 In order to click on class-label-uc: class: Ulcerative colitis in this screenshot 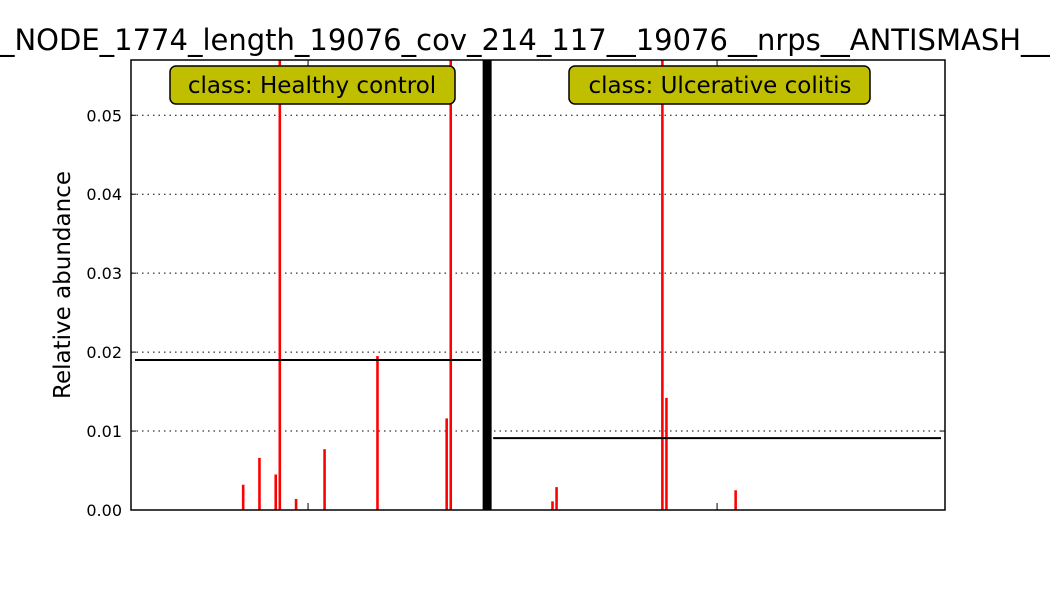, I will do `click(719, 86)`.